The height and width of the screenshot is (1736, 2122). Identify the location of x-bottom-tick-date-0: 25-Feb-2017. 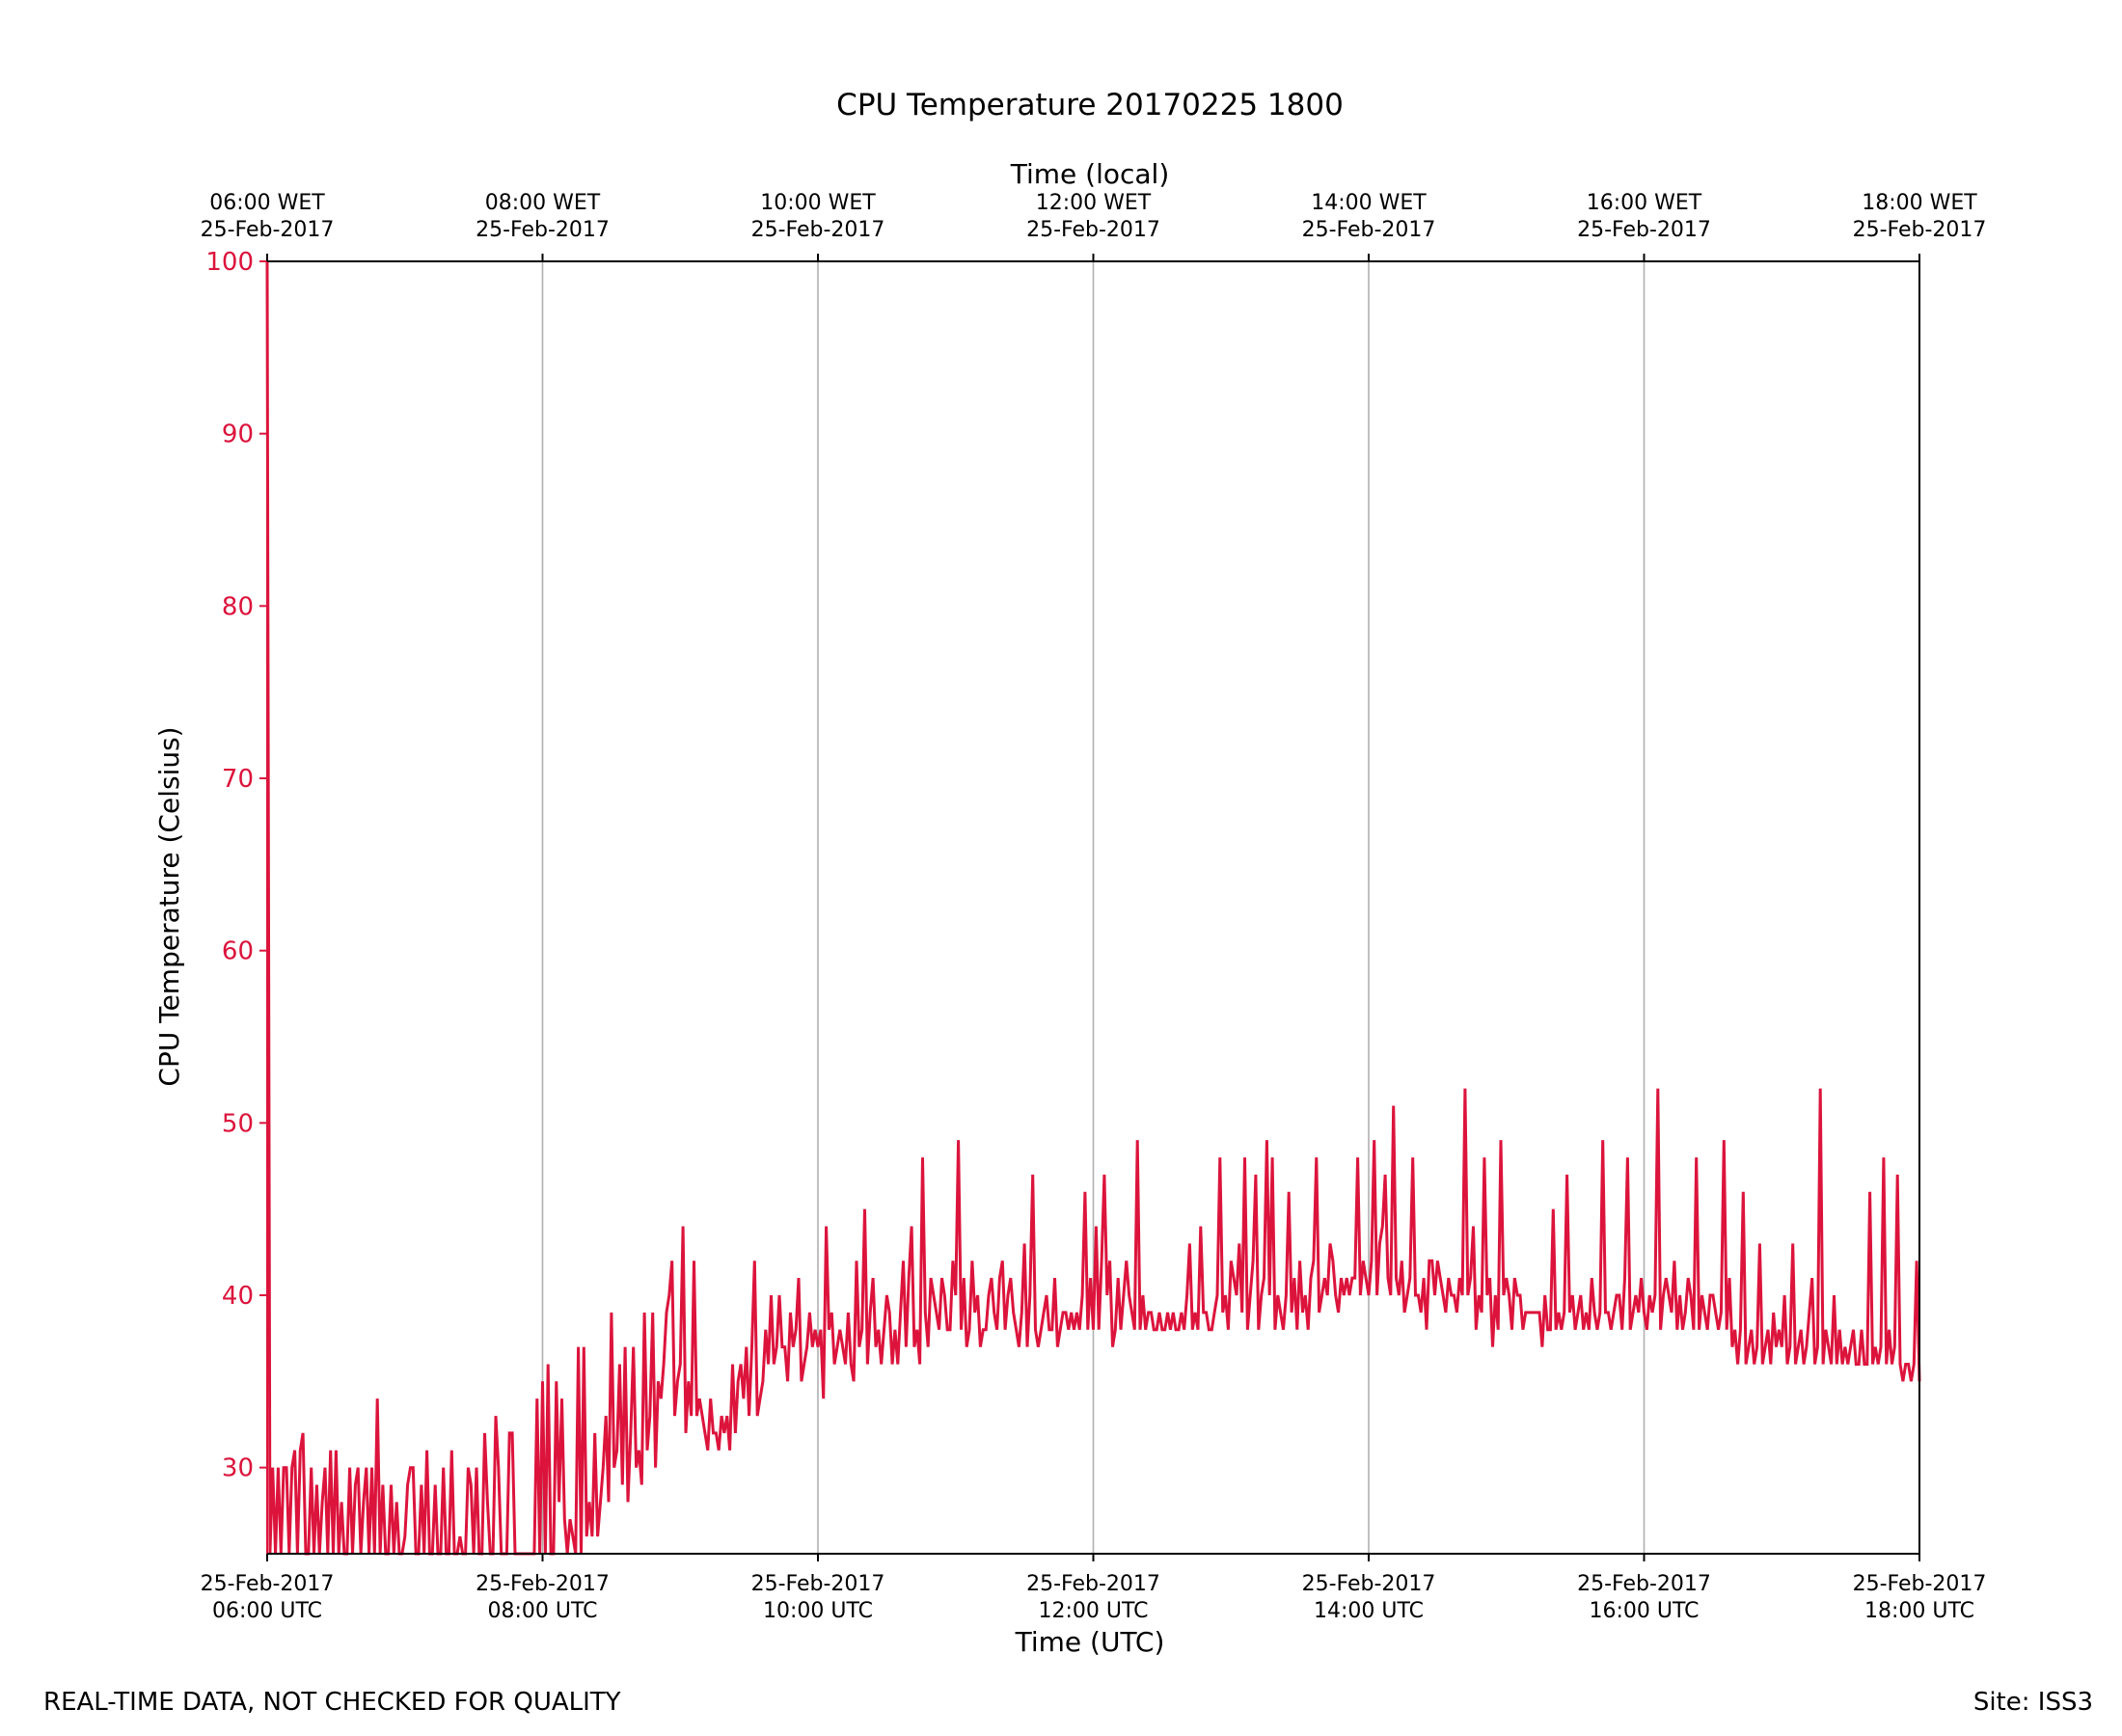
(268, 1584).